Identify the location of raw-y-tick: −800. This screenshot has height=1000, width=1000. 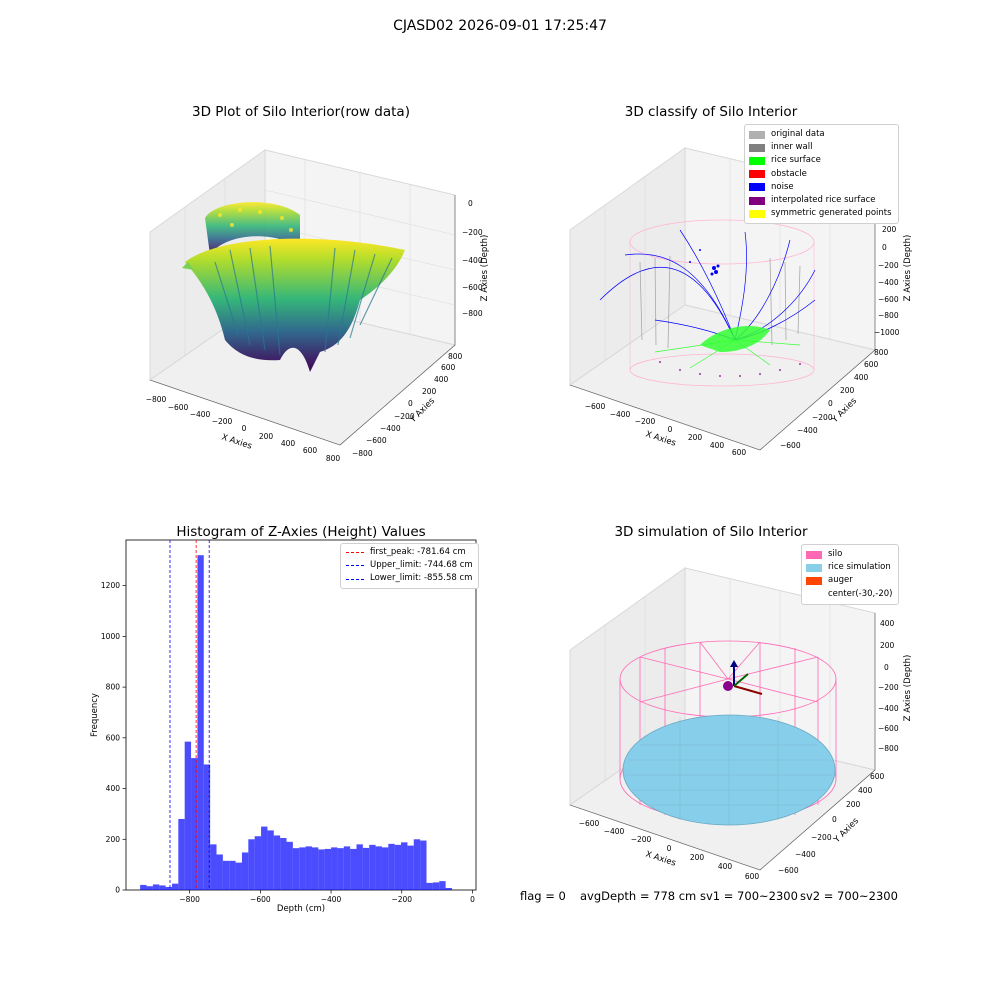
(362, 453).